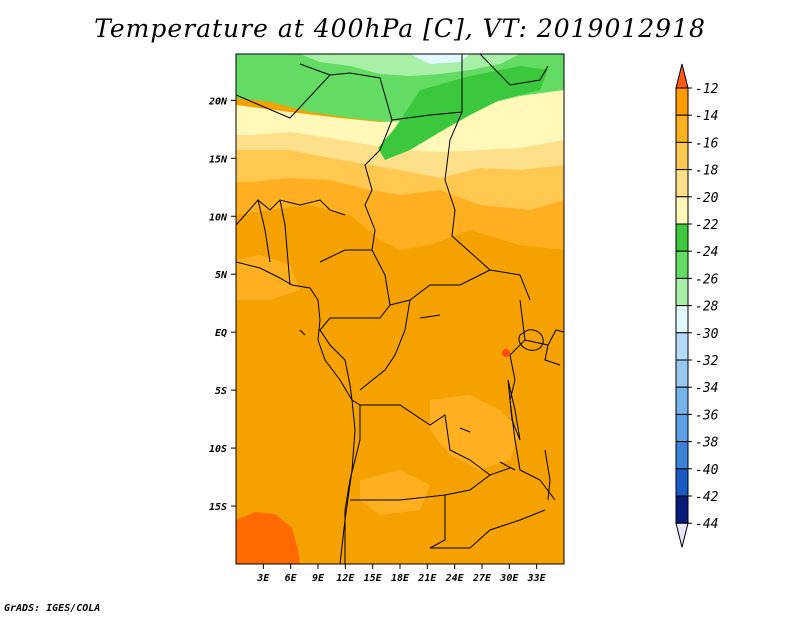 Image resolution: width=800 pixels, height=618 pixels. What do you see at coordinates (707, 225) in the screenshot?
I see `colorbar-label: -22` at bounding box center [707, 225].